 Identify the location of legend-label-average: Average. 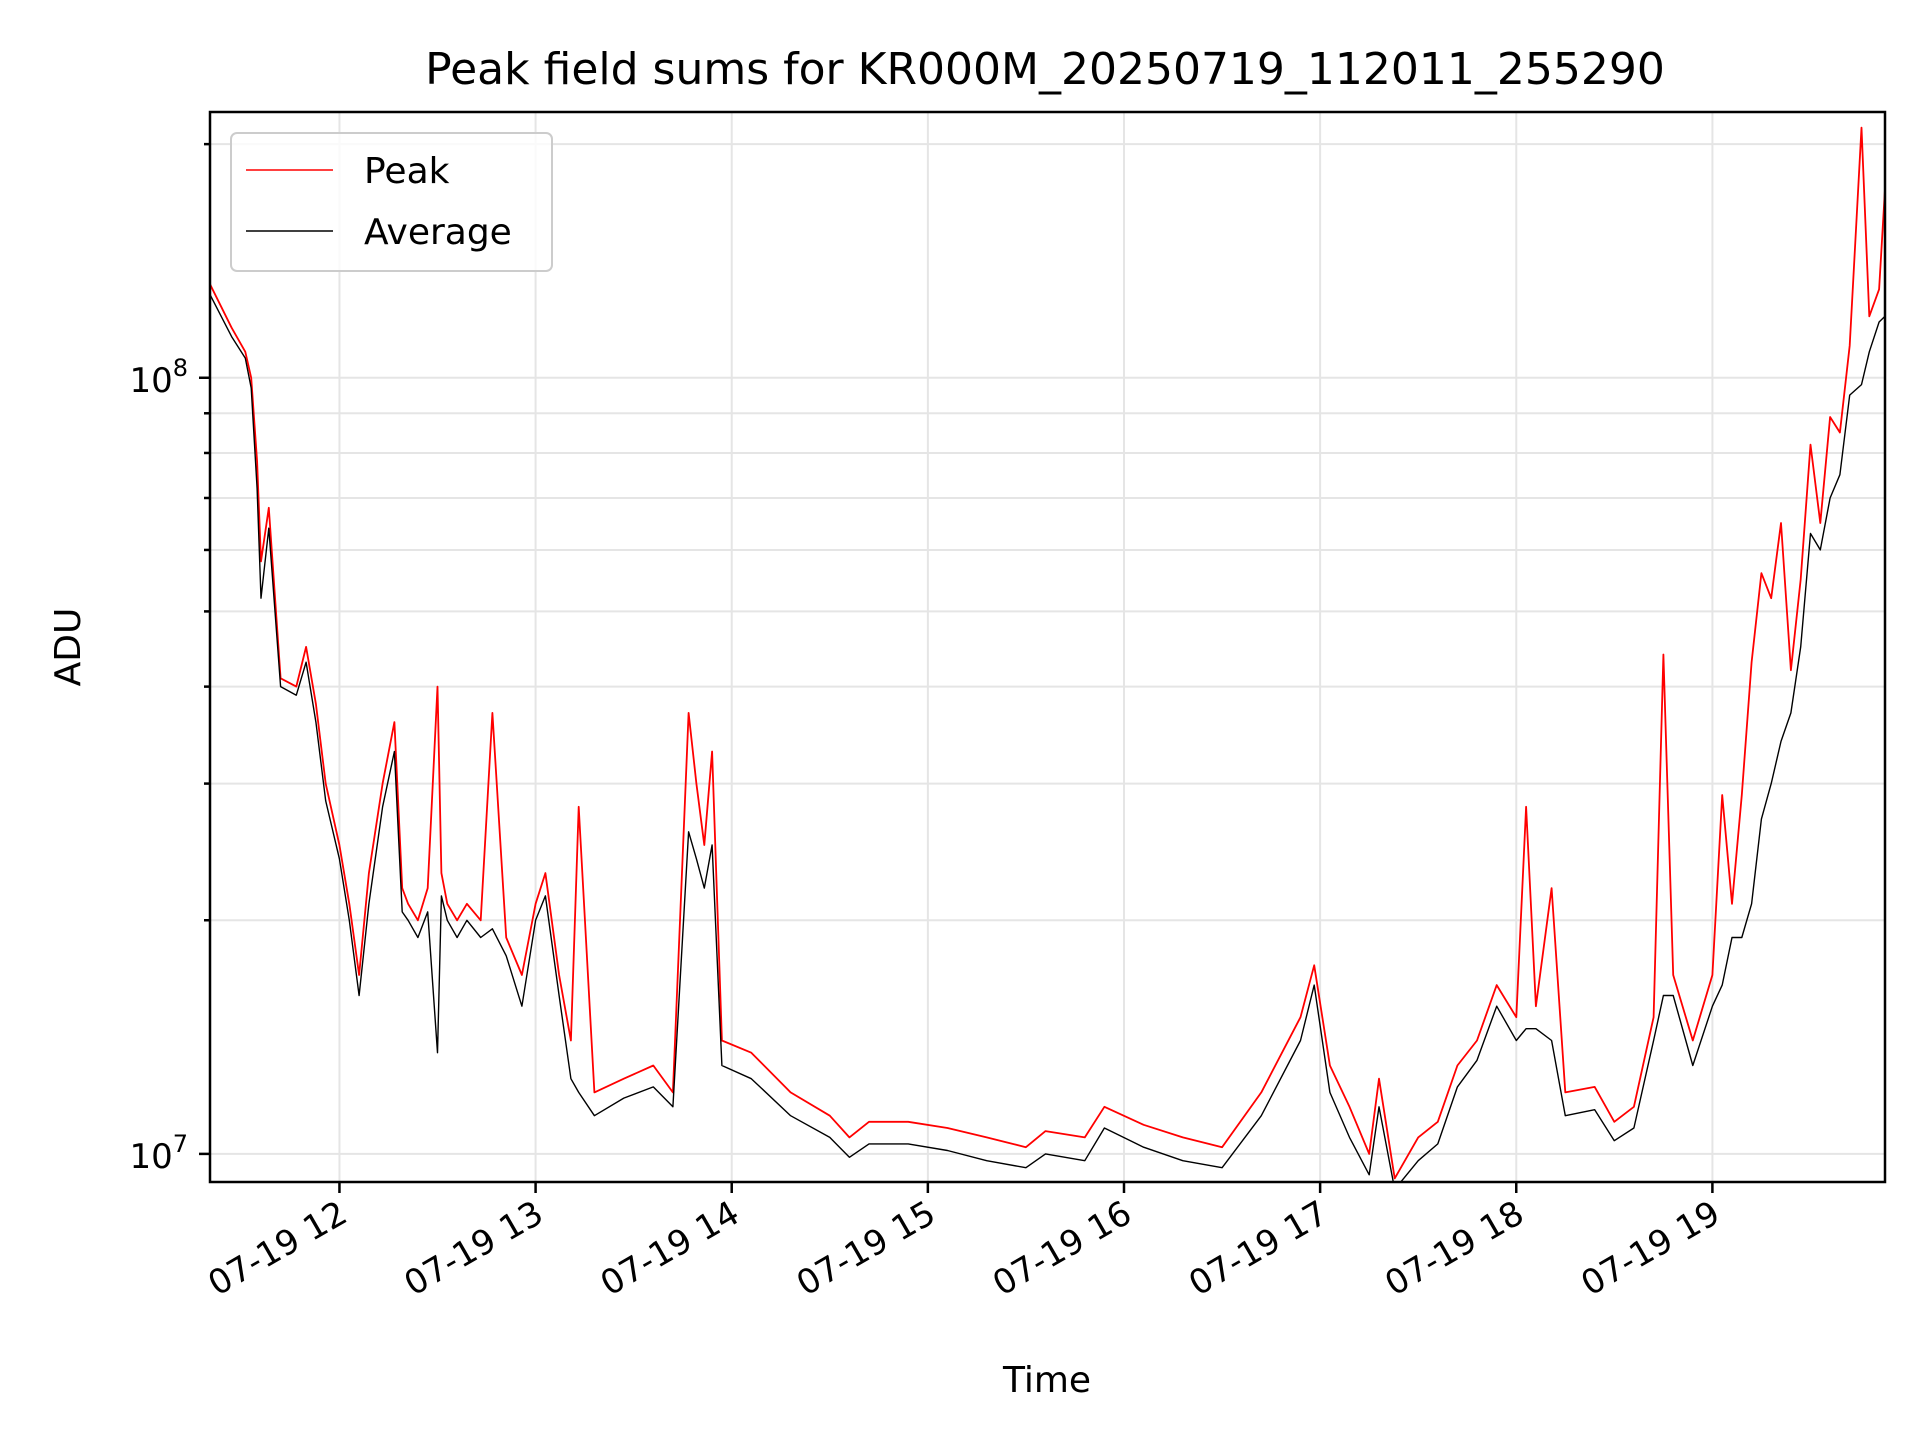
(438, 232).